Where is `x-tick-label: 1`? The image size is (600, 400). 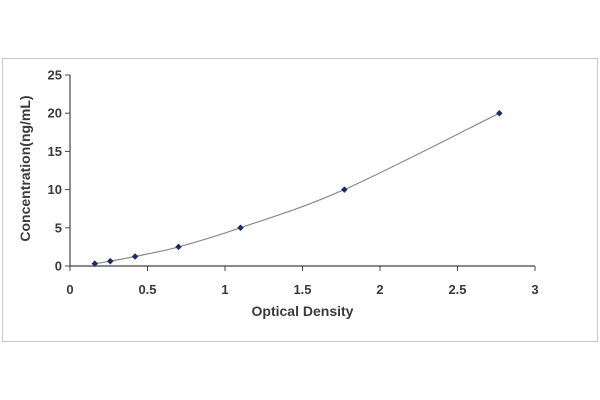
x-tick-label: 1 is located at coordinates (224, 289).